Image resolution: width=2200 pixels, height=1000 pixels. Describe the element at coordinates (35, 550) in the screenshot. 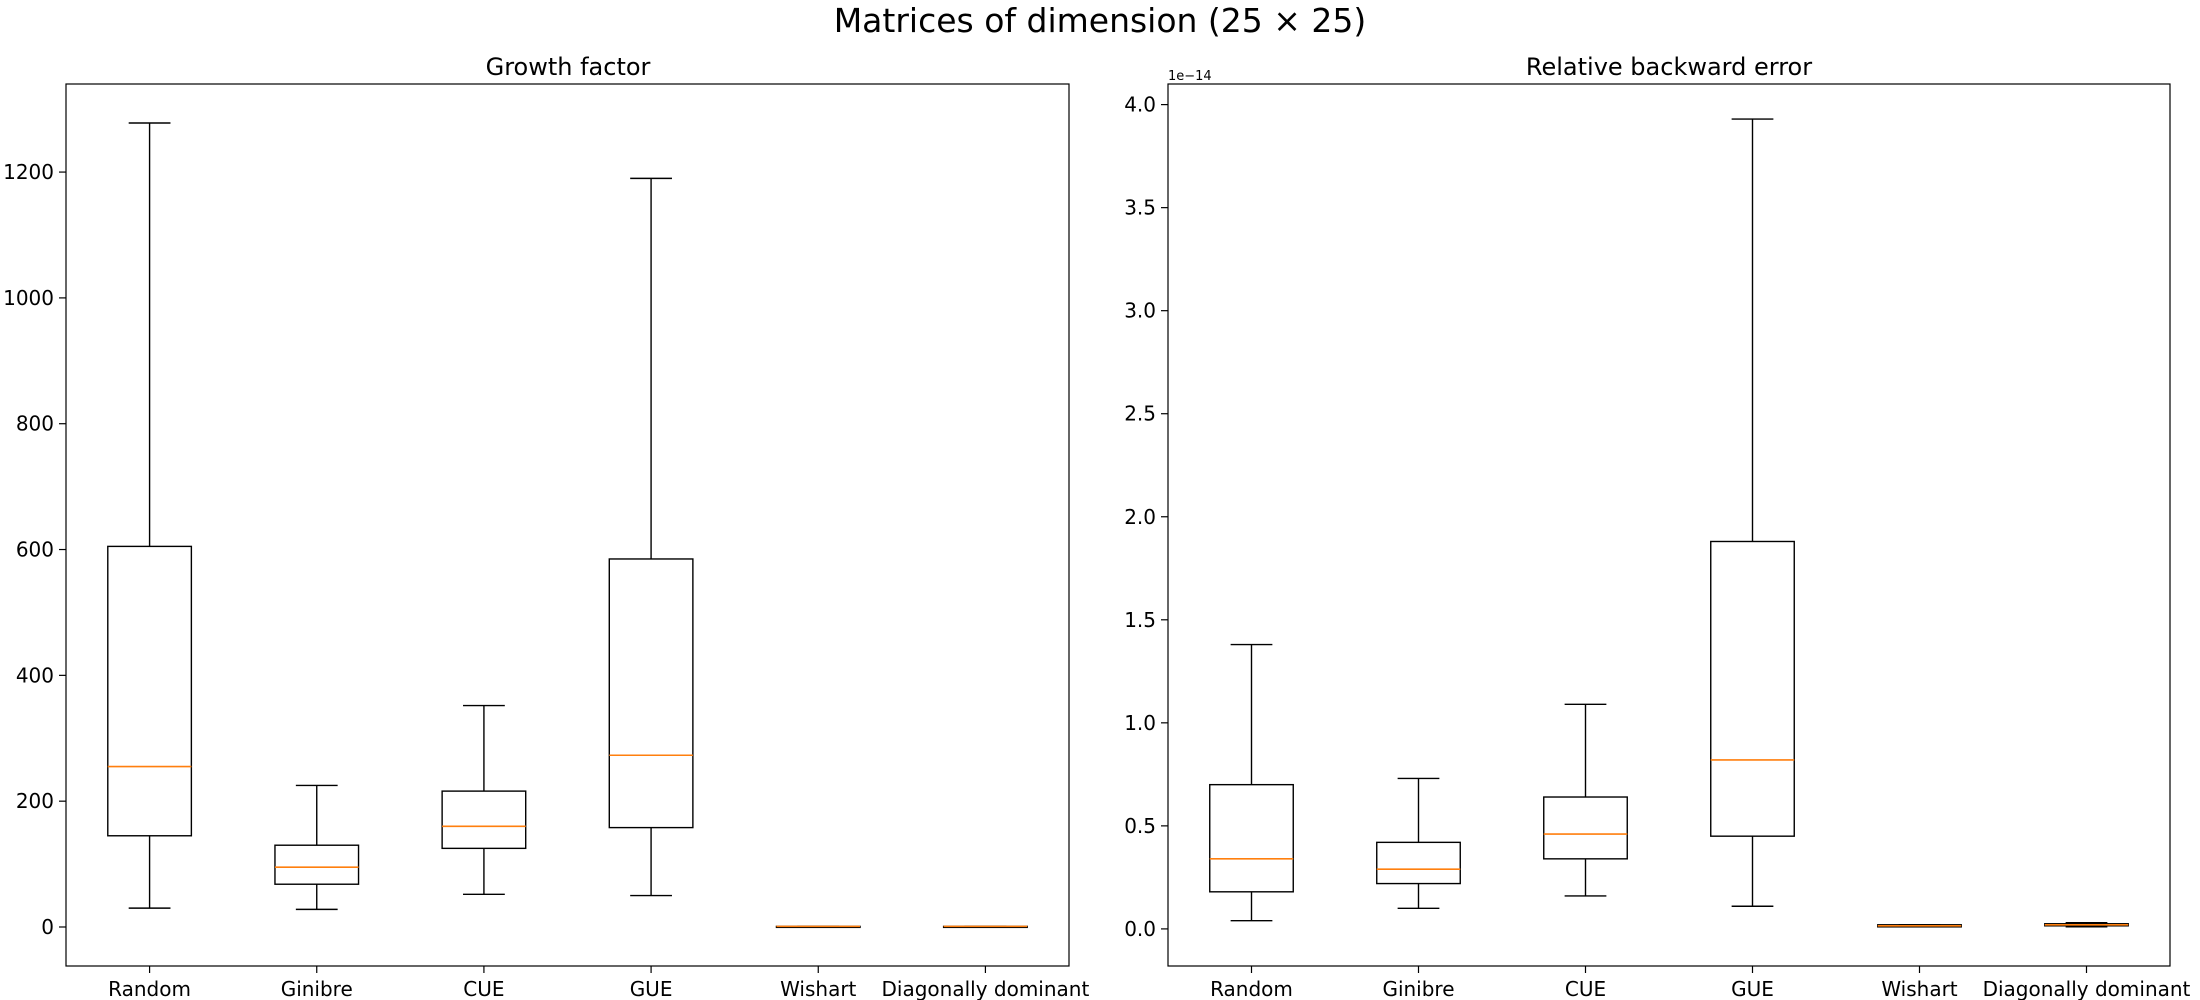

I see `growth-factor-y-tick-label: 600` at that location.